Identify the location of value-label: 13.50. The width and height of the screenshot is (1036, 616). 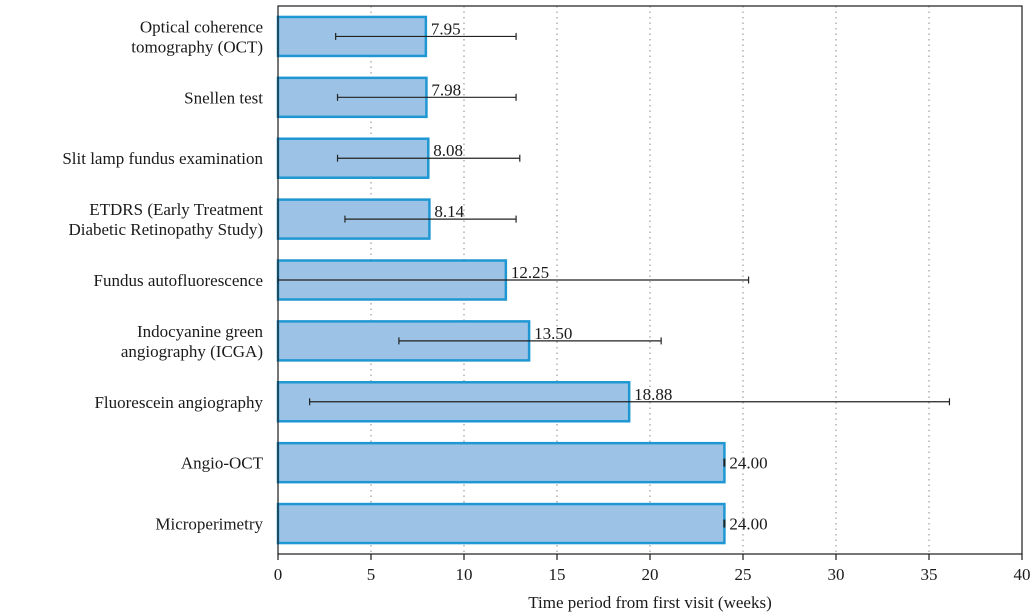
(553, 333).